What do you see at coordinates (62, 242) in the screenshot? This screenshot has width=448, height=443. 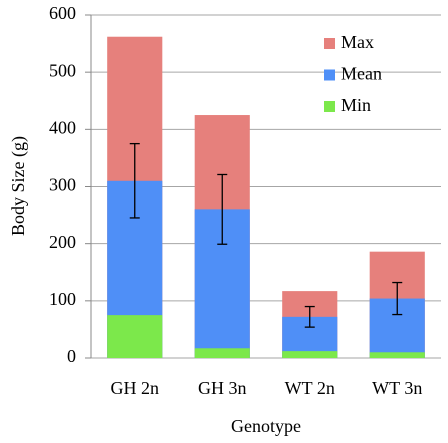 I see `y-tick-label: 200` at bounding box center [62, 242].